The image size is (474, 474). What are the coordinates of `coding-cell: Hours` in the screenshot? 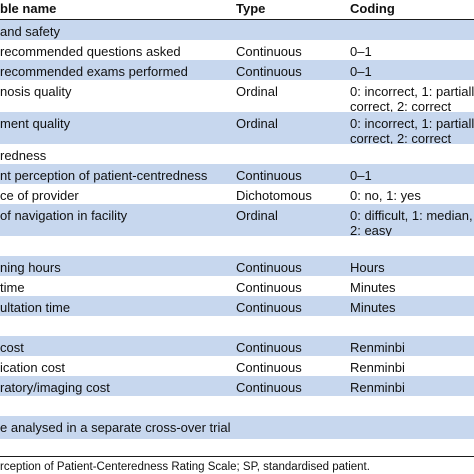 It's located at (367, 267).